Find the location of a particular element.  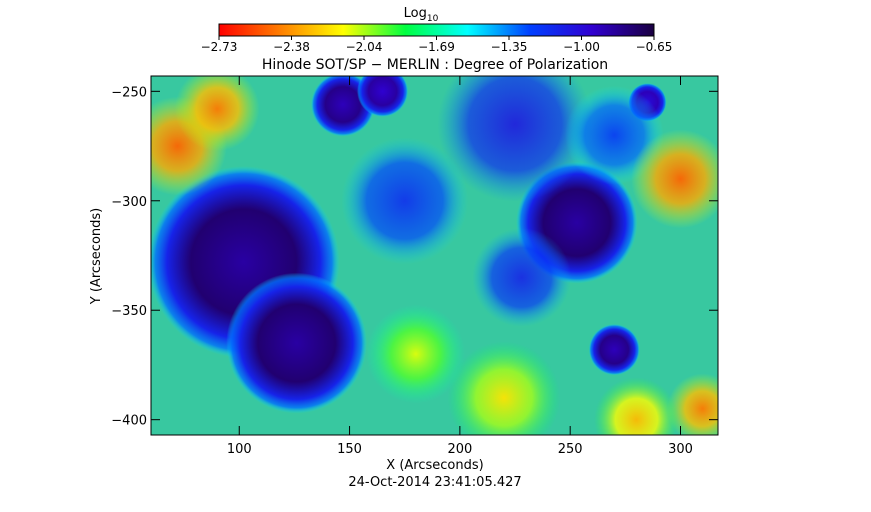

x-tick-label: 250 is located at coordinates (570, 449).